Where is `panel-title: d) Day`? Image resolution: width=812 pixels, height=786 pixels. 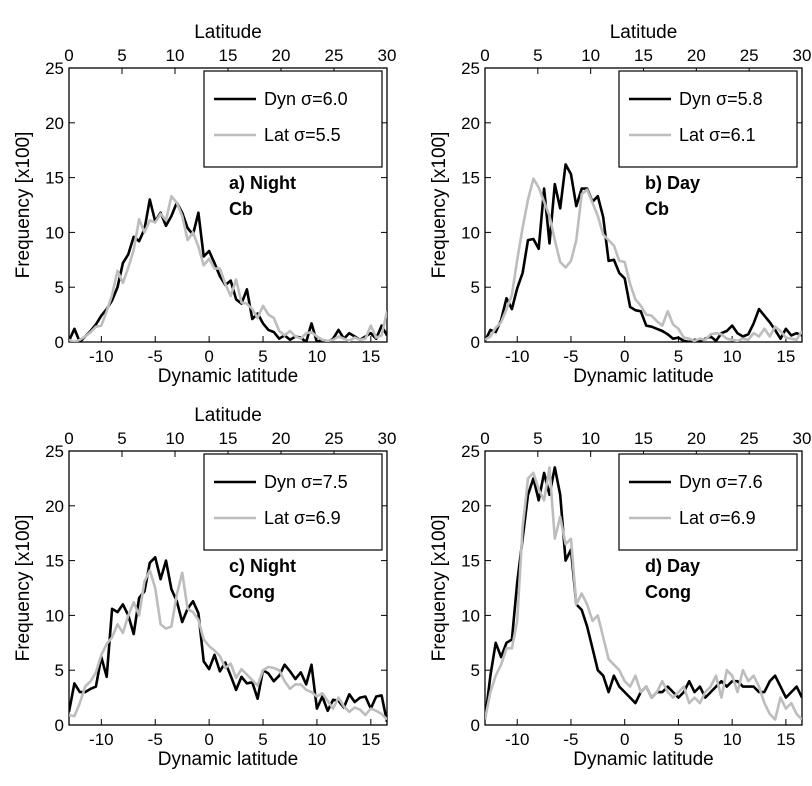
panel-title: d) Day is located at coordinates (672, 566).